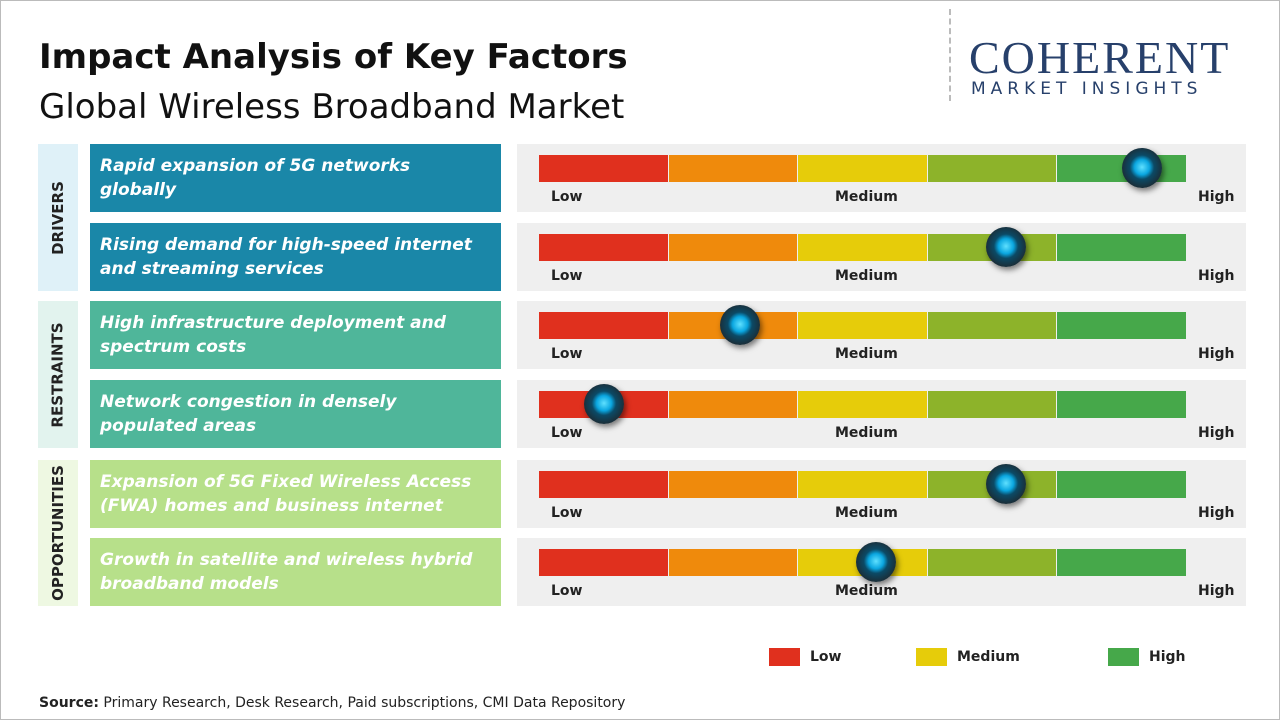 The width and height of the screenshot is (1280, 720). What do you see at coordinates (1167, 657) in the screenshot?
I see `legend-label: High` at bounding box center [1167, 657].